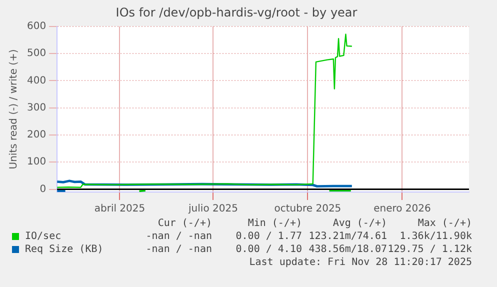  I want to click on y-tick-label: 0, so click(43, 189).